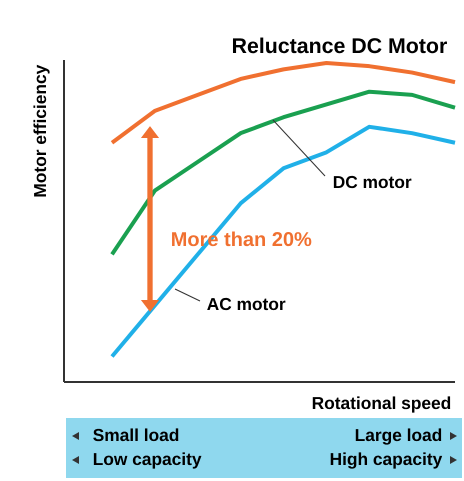 The height and width of the screenshot is (481, 464). Describe the element at coordinates (339, 46) in the screenshot. I see `chart-title: Reluctance DC Motor` at that location.